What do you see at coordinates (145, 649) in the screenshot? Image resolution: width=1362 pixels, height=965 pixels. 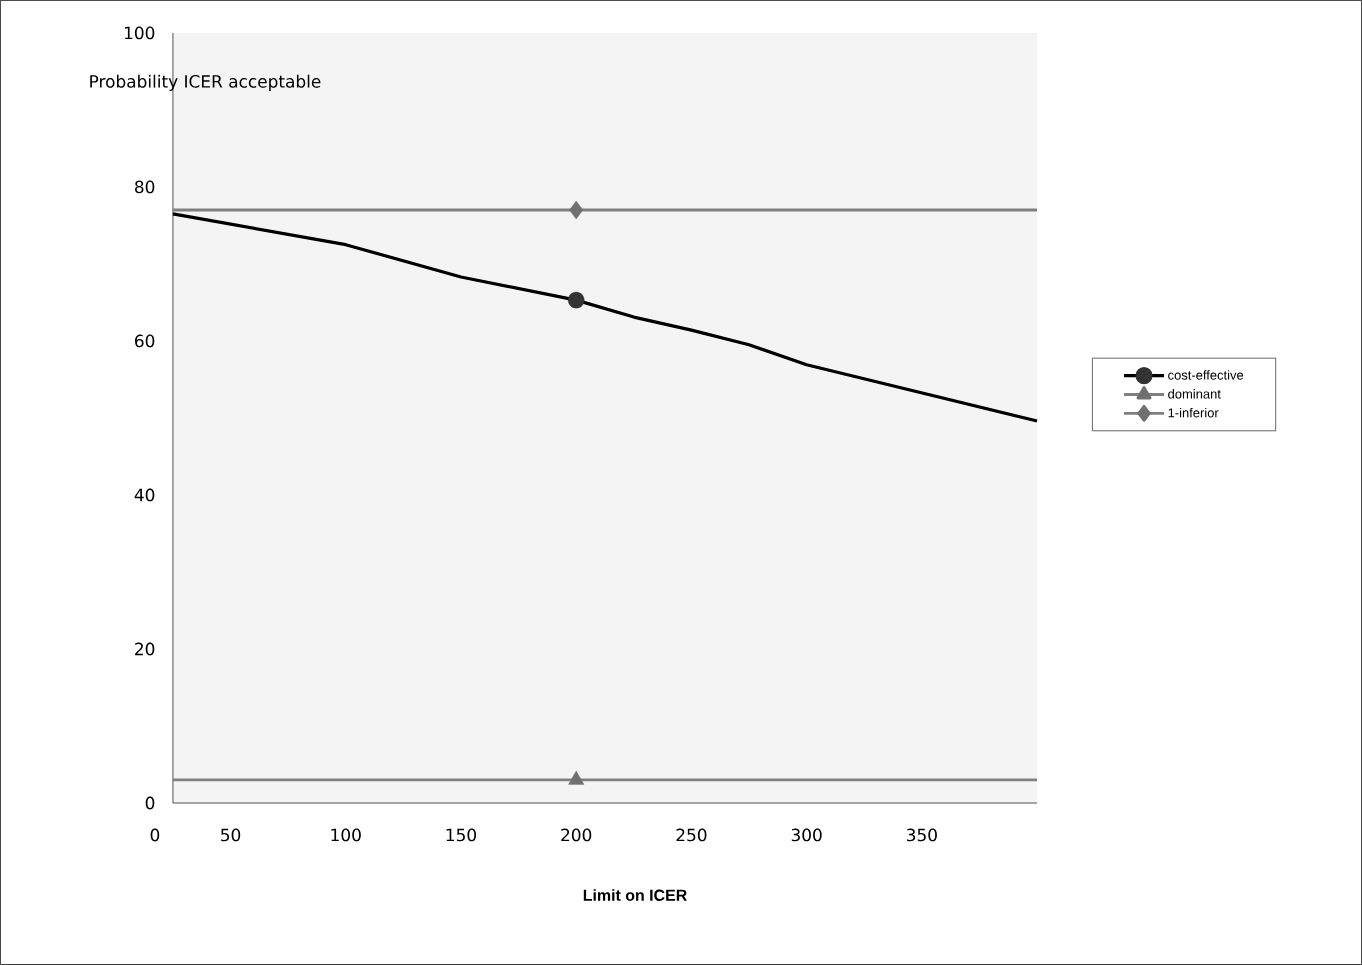 I see `y-tick-label: 20` at bounding box center [145, 649].